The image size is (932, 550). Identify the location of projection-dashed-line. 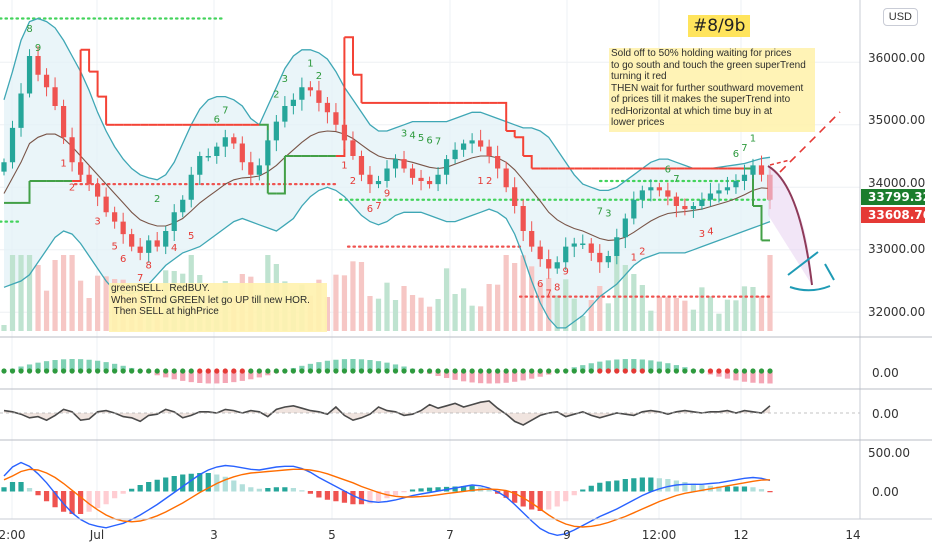
(810, 142).